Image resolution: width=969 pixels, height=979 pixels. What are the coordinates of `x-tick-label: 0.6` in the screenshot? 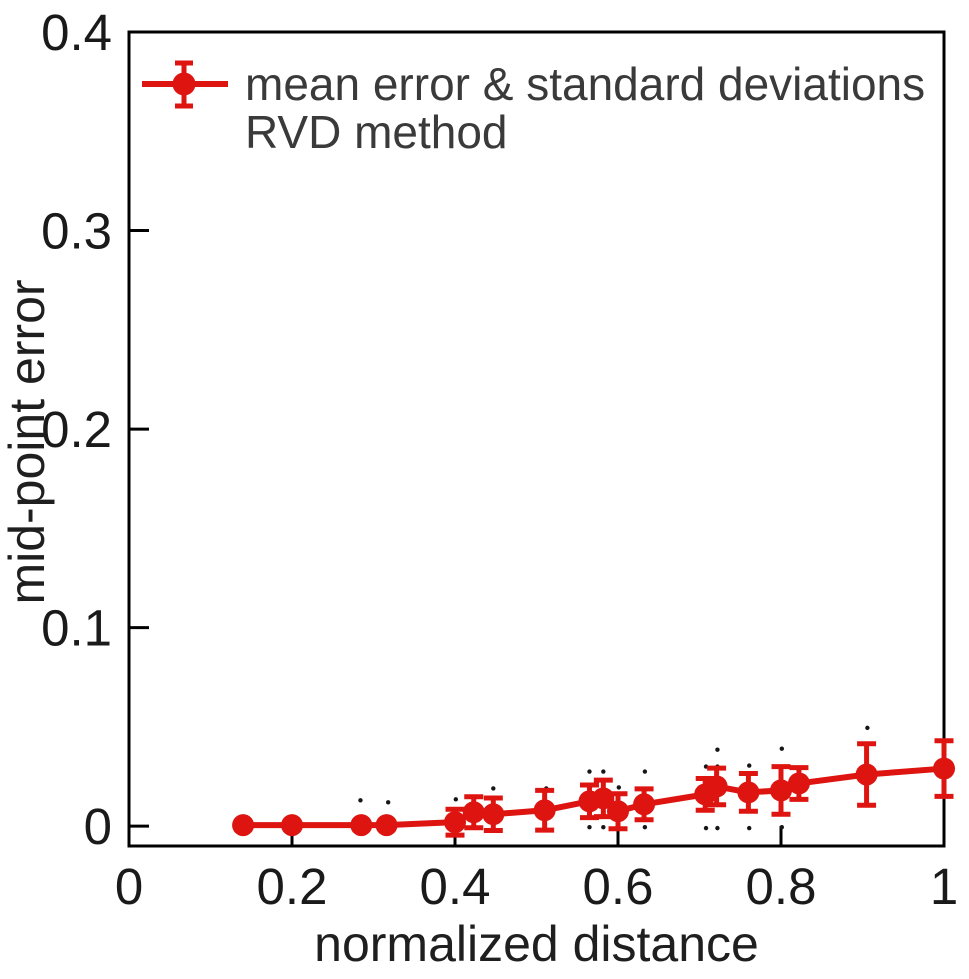 It's located at (618, 886).